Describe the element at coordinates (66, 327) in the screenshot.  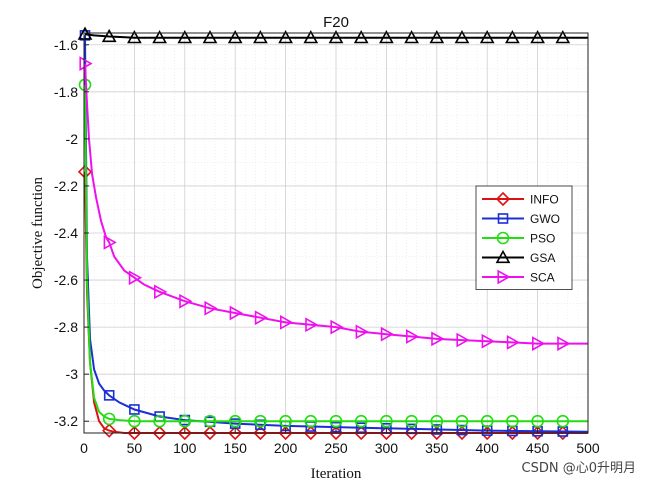
I see `y-tick-label: -2.8` at that location.